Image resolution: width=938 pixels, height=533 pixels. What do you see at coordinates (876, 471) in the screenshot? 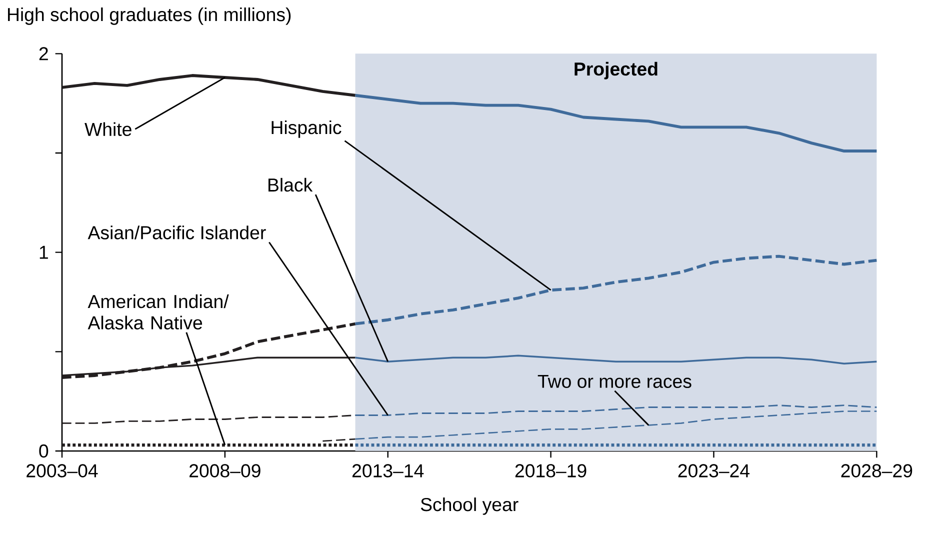
I see `x-tick-label: 2028–29` at bounding box center [876, 471].